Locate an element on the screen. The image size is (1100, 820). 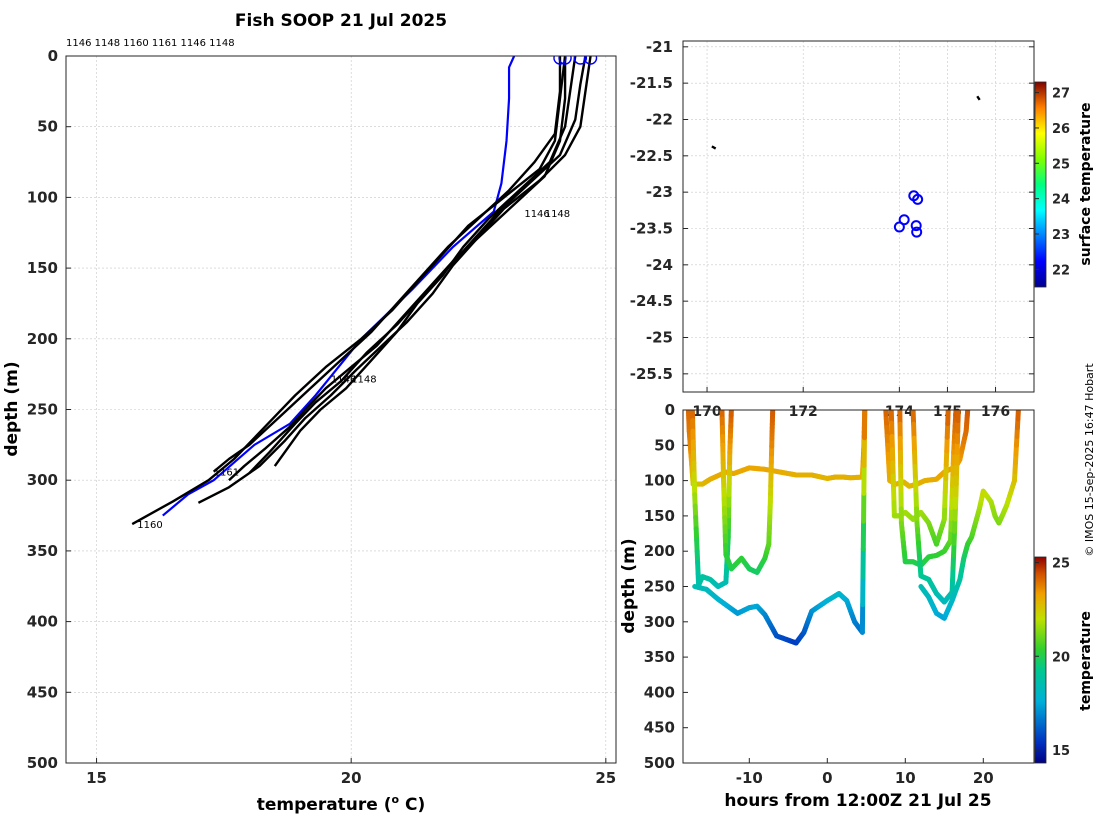
surface-colorbar-label: surface temperature is located at coordinates (1086, 183).